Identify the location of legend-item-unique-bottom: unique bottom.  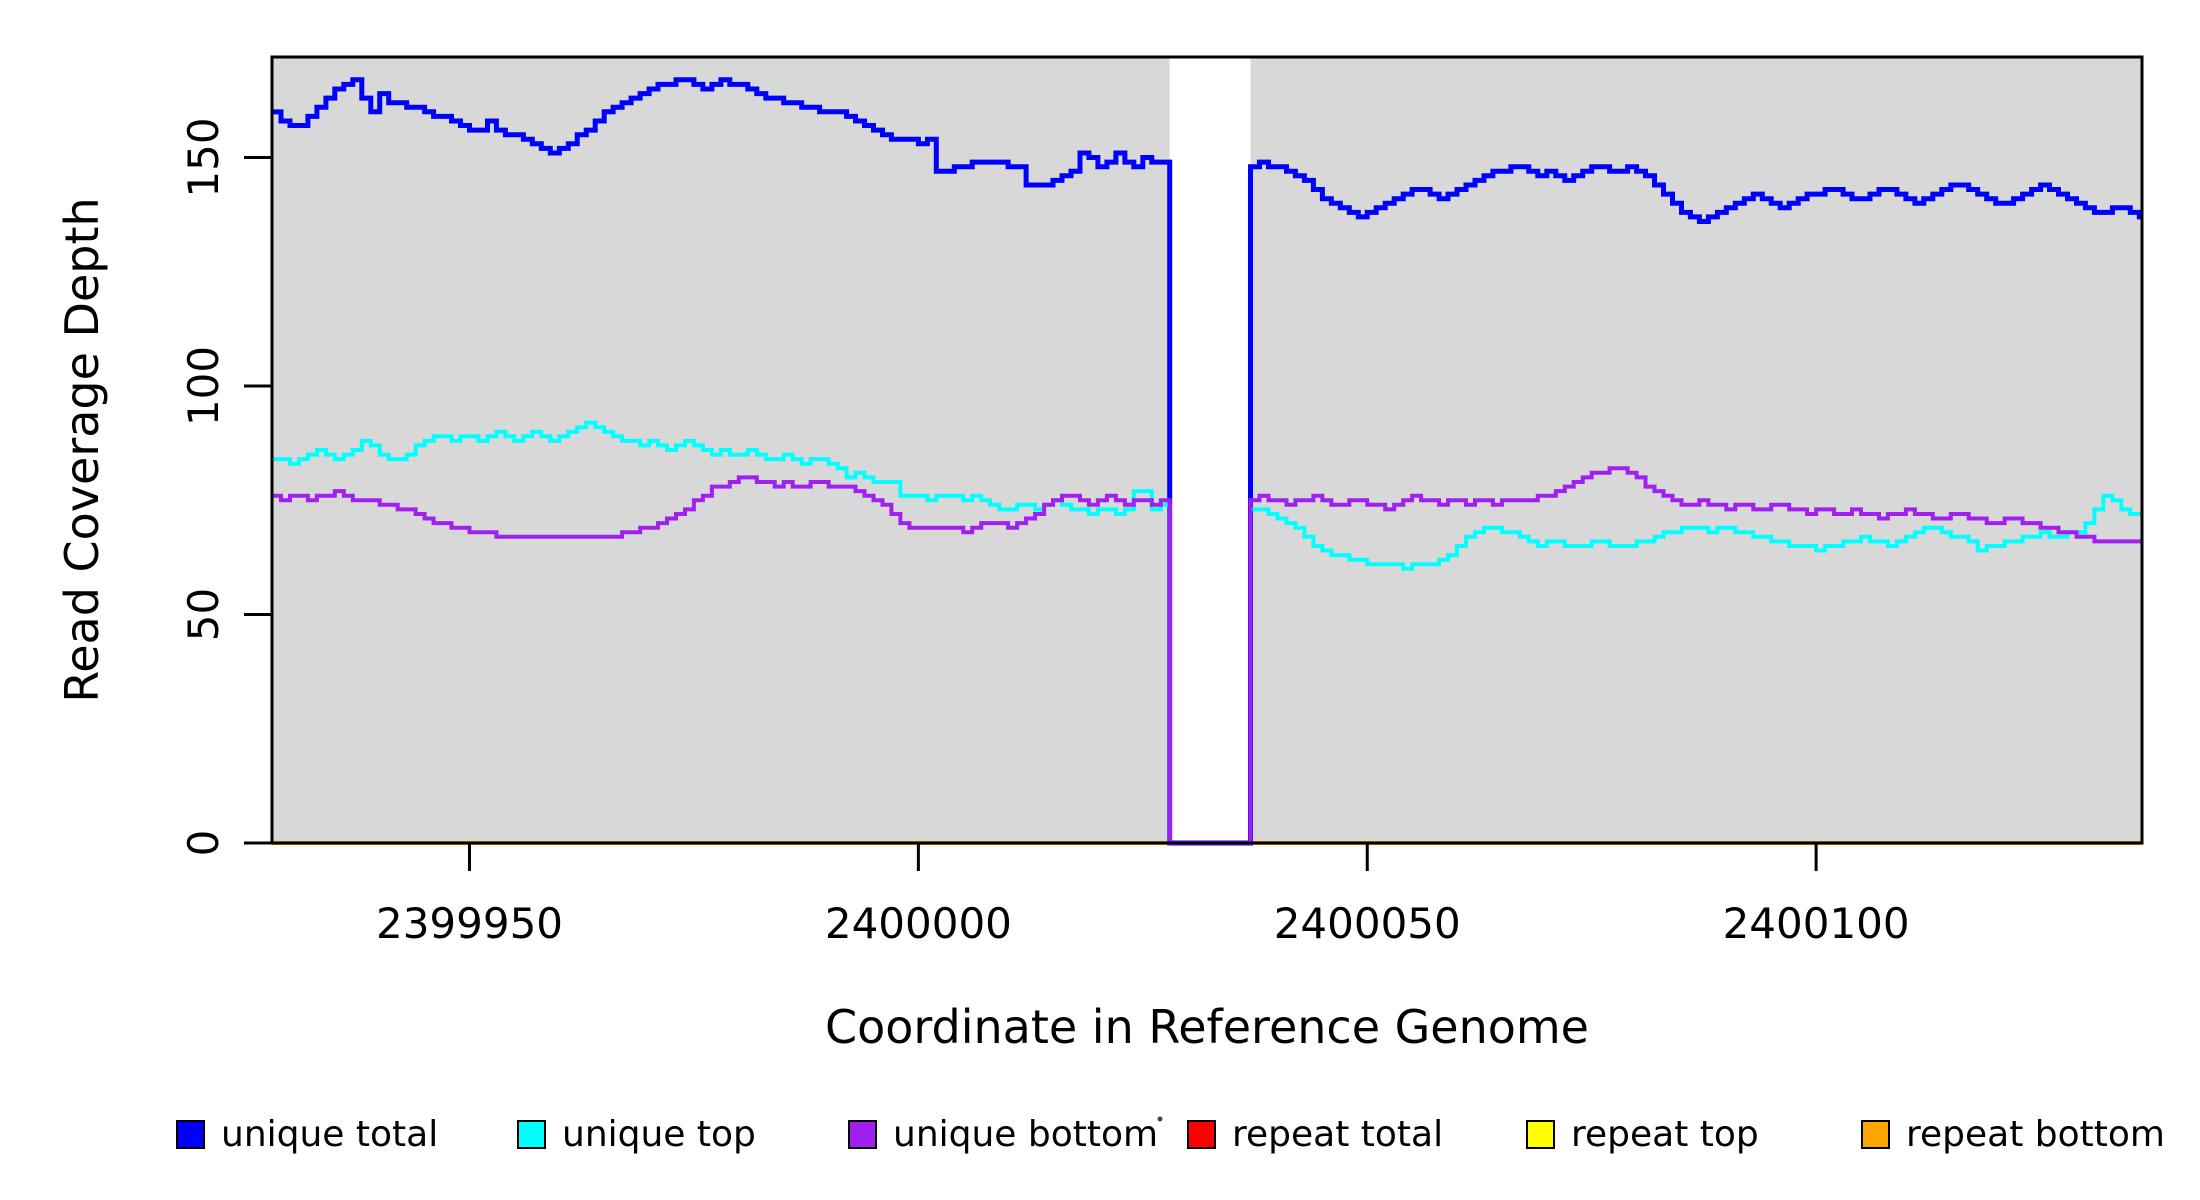
(1003, 1134).